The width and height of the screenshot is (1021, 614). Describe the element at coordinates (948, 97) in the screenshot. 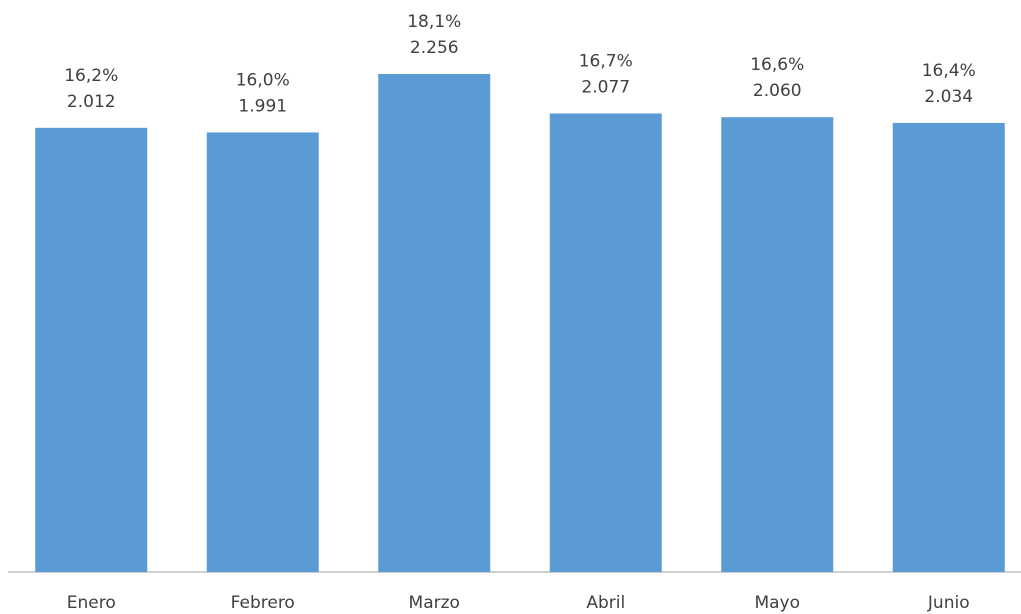

I see `value-label: 2.034` at that location.